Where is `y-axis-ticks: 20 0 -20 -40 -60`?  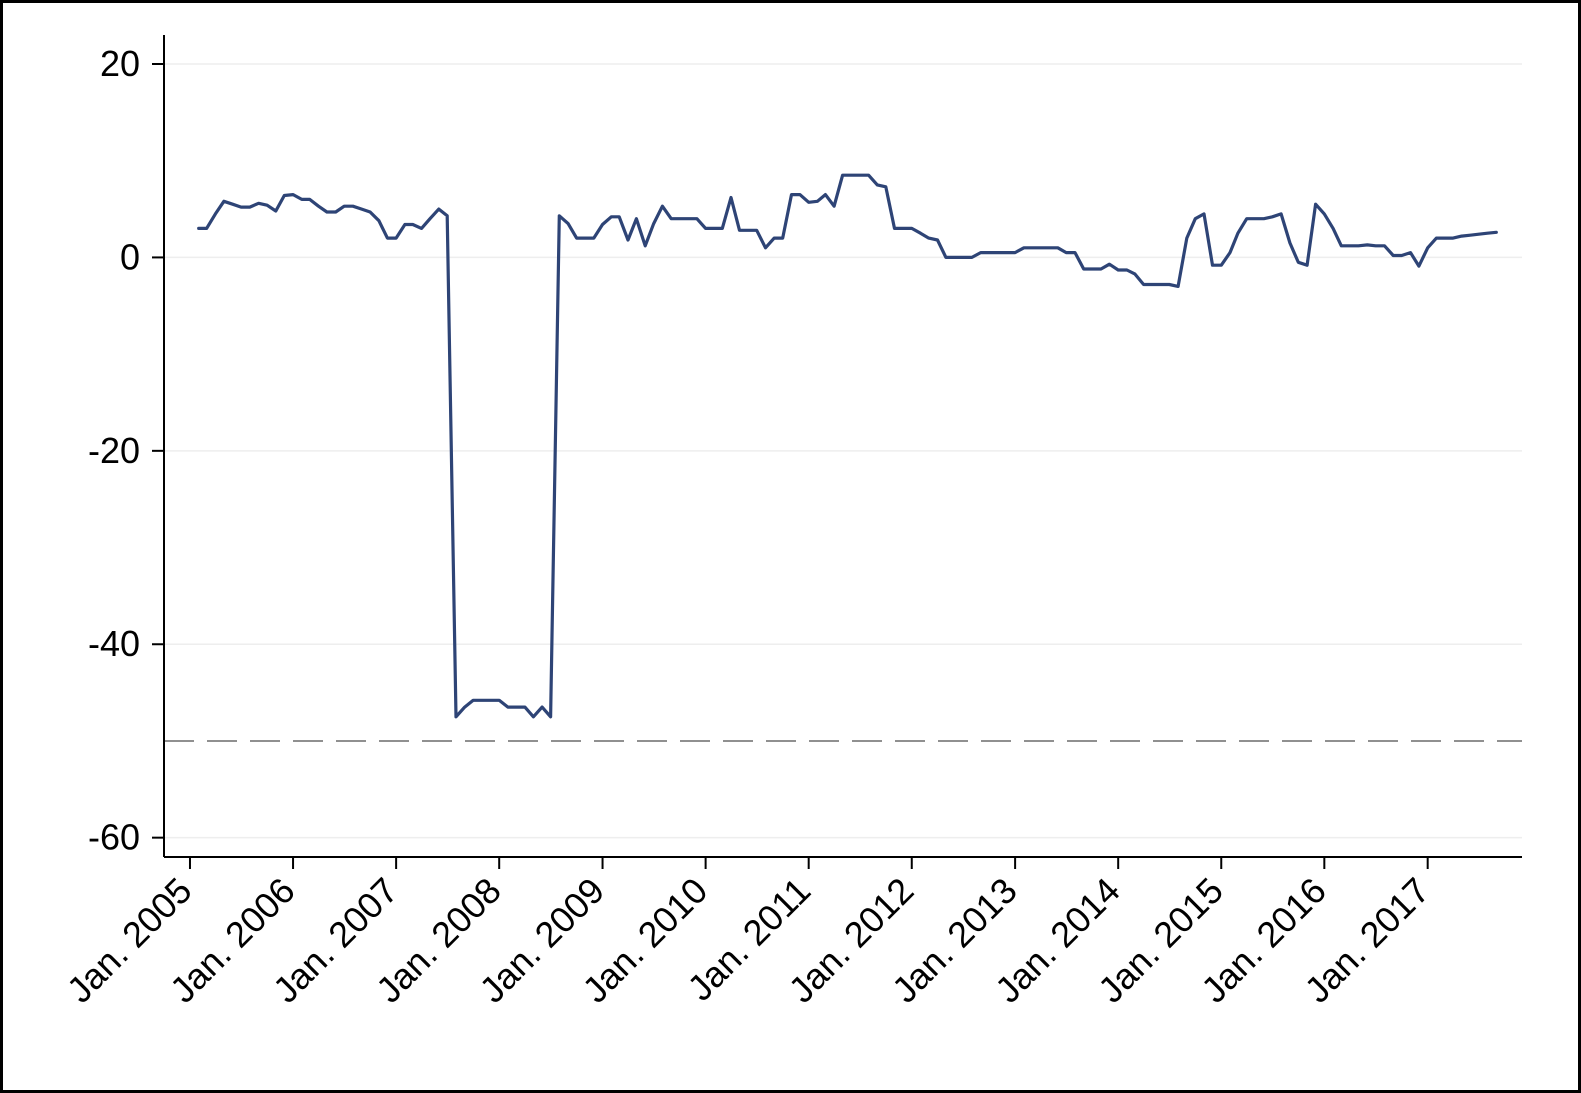 y-axis-ticks: 20 0 -20 -40 -60 is located at coordinates (126, 450).